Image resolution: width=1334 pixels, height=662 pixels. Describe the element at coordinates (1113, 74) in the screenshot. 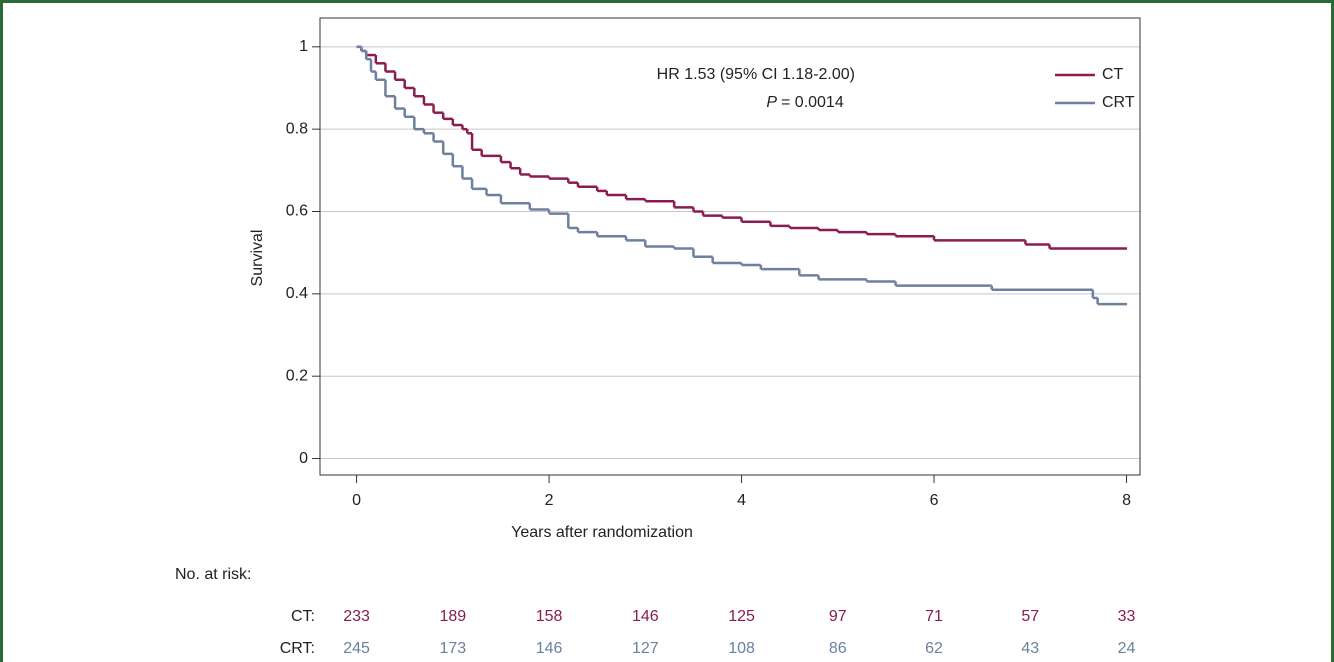

I see `legend-label: CT` at that location.